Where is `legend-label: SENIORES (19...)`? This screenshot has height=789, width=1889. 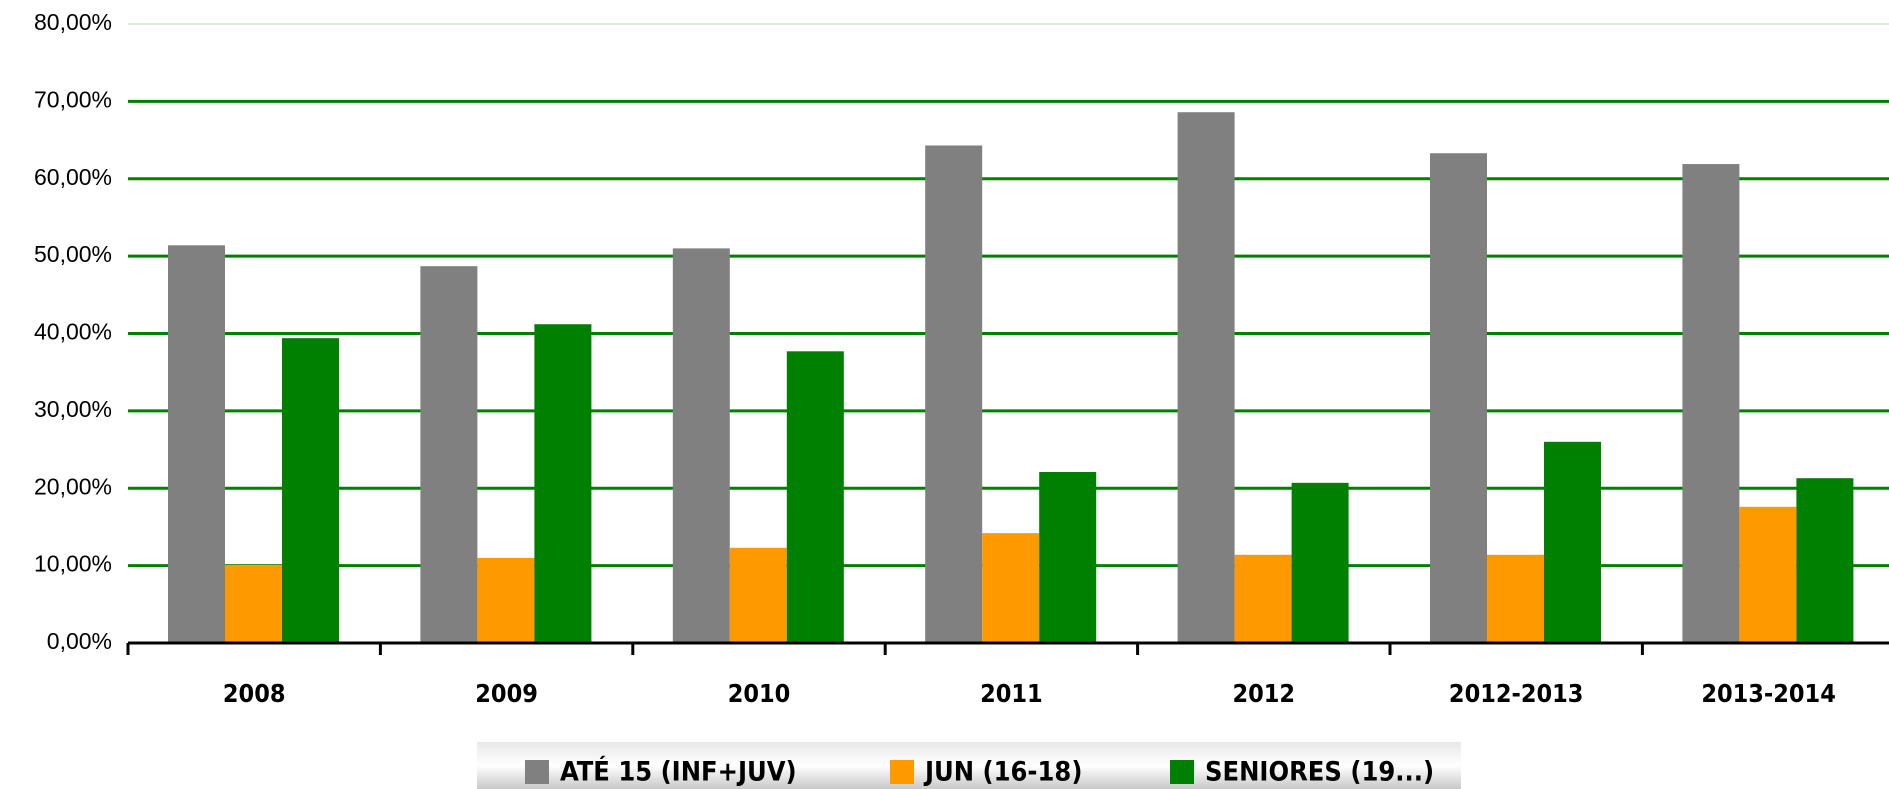
legend-label: SENIORES (19...) is located at coordinates (1319, 772).